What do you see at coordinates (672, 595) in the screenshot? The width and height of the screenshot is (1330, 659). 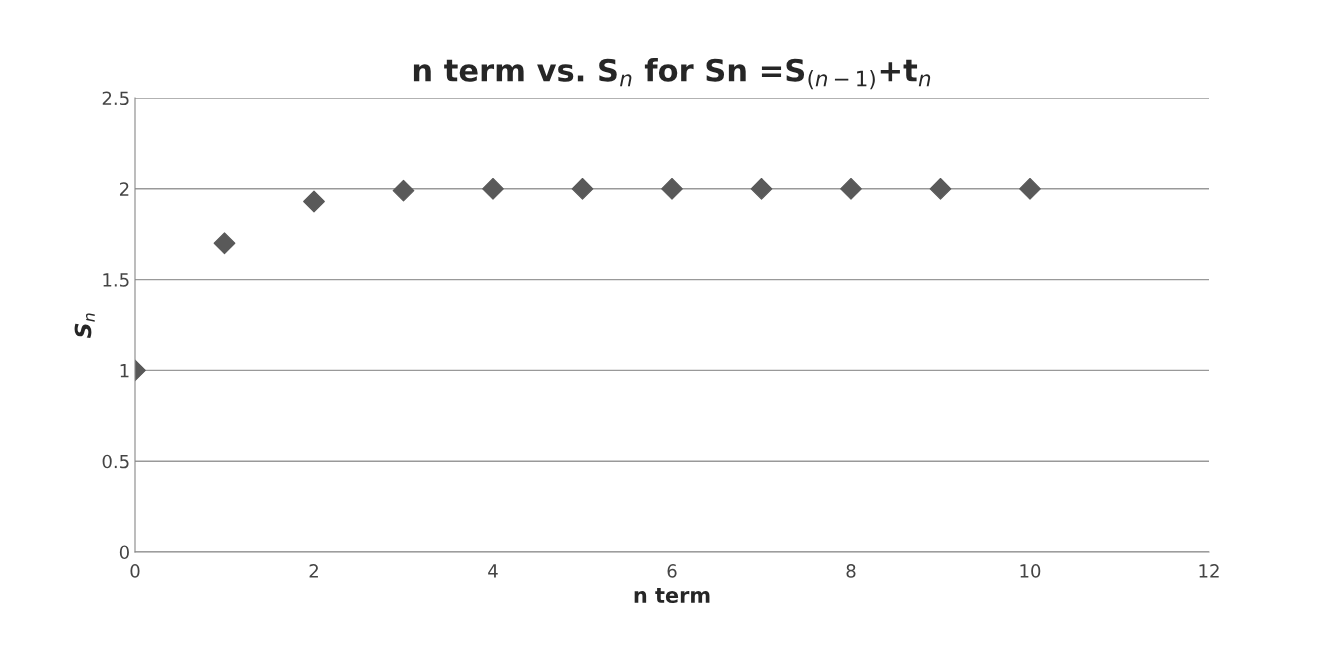 I see `x-axis-title: n term` at bounding box center [672, 595].